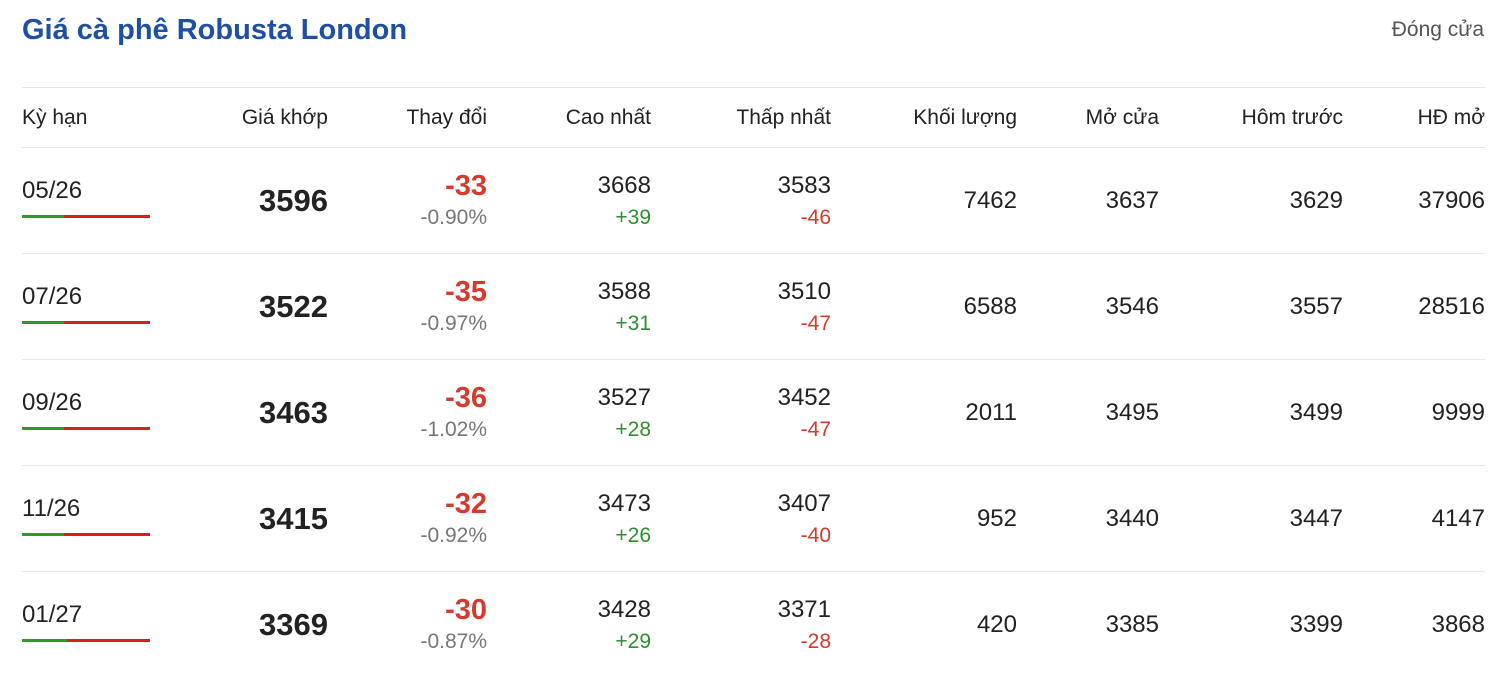 This screenshot has width=1512, height=678. What do you see at coordinates (741, 625) in the screenshot?
I see `low-cell: 3371 -28` at bounding box center [741, 625].